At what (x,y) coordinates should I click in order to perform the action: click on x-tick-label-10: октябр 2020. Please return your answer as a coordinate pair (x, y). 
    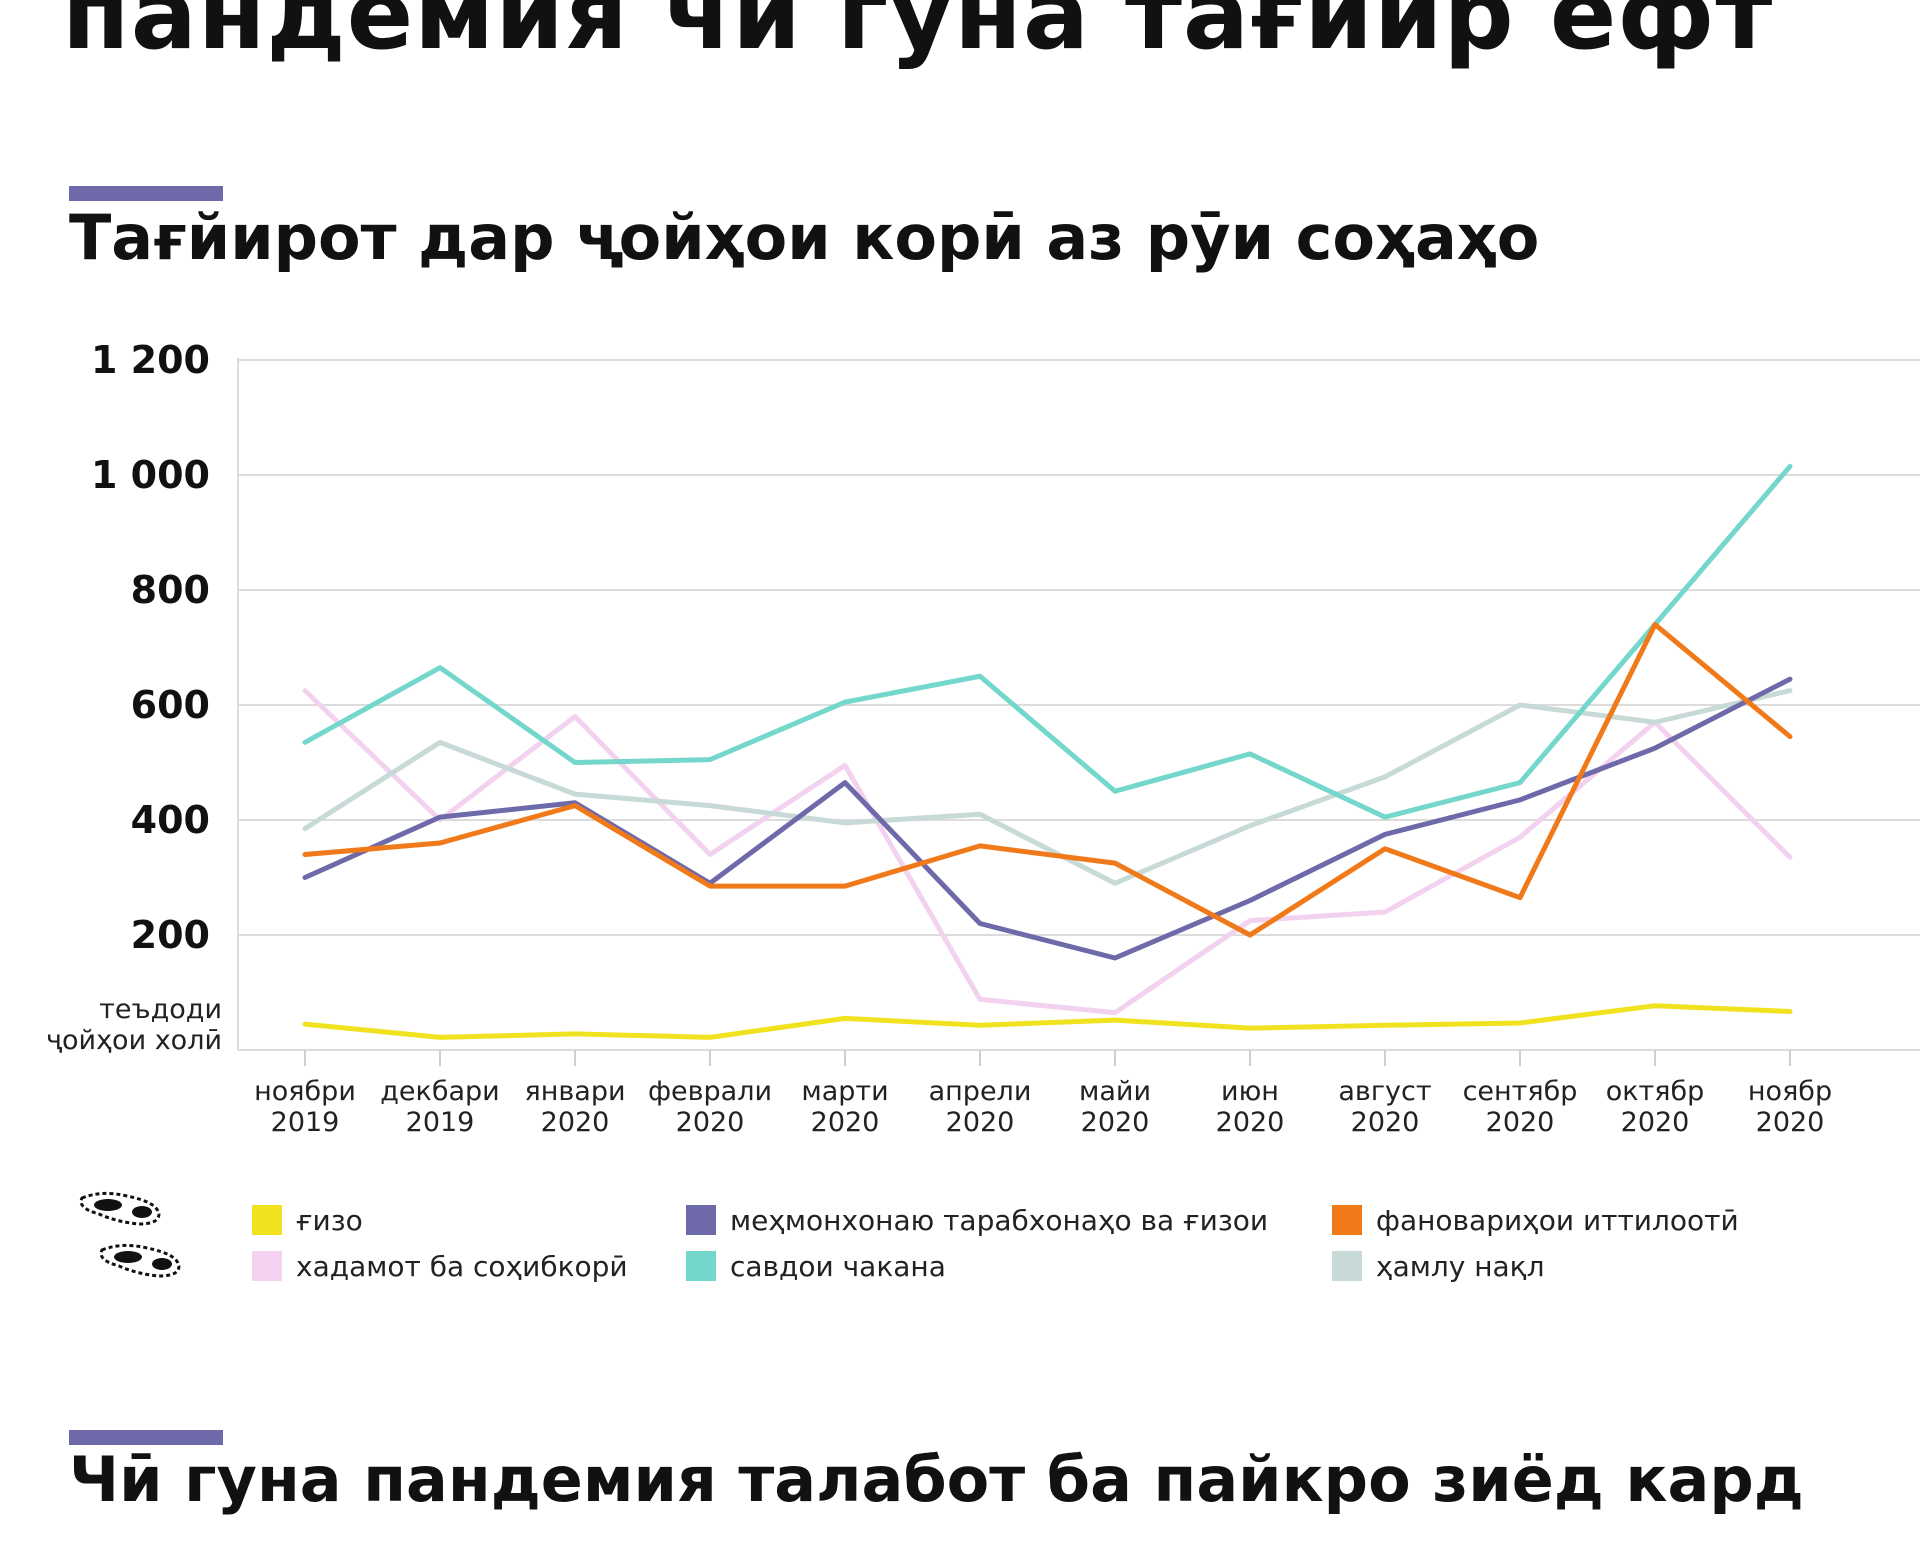
    Looking at the image, I should click on (1655, 1107).